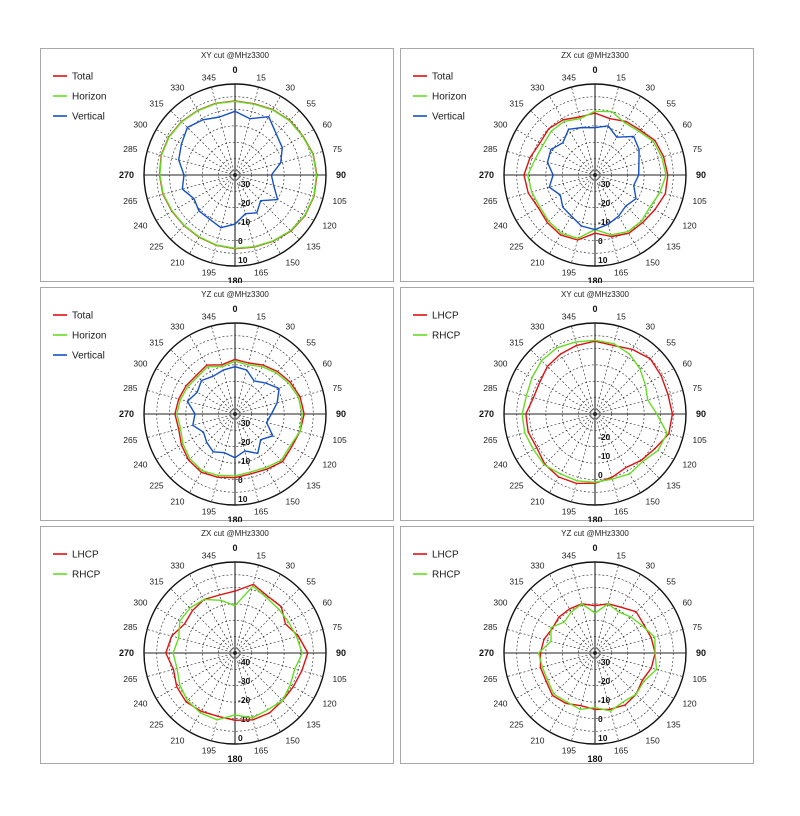  Describe the element at coordinates (126, 414) in the screenshot. I see `angle-label: 270` at that location.